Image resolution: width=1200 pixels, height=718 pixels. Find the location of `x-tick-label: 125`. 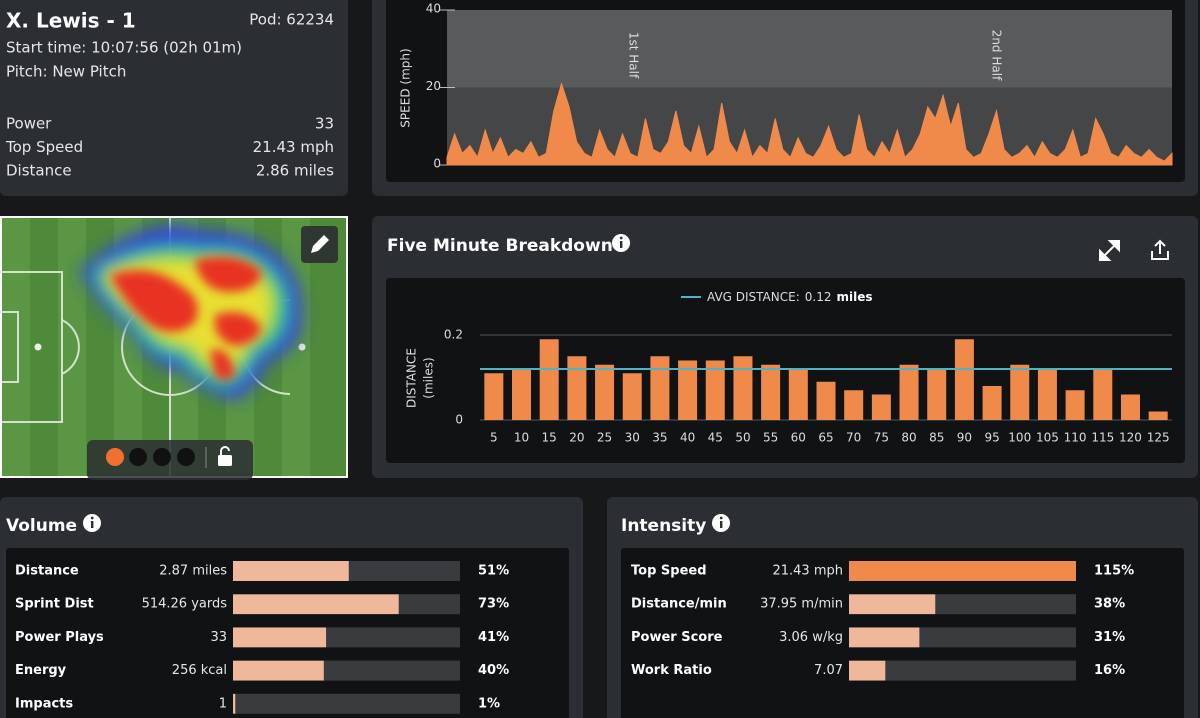

x-tick-label: 125 is located at coordinates (1158, 438).